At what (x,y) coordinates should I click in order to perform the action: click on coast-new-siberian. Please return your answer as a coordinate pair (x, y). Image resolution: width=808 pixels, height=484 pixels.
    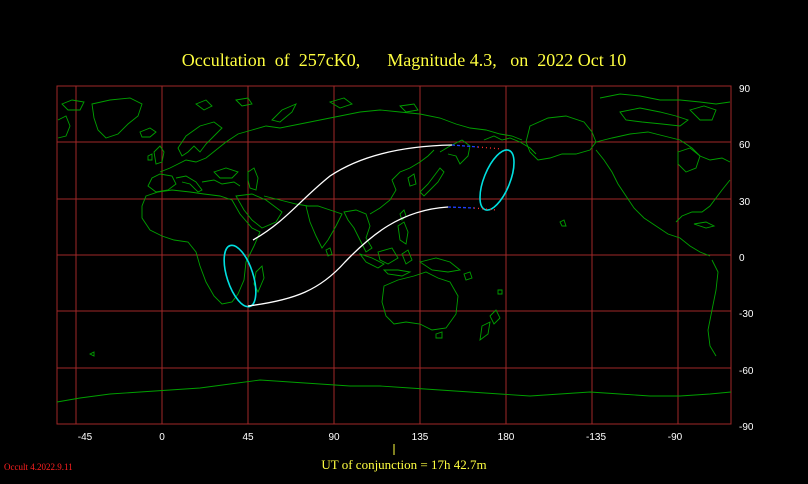
    Looking at the image, I should click on (409, 108).